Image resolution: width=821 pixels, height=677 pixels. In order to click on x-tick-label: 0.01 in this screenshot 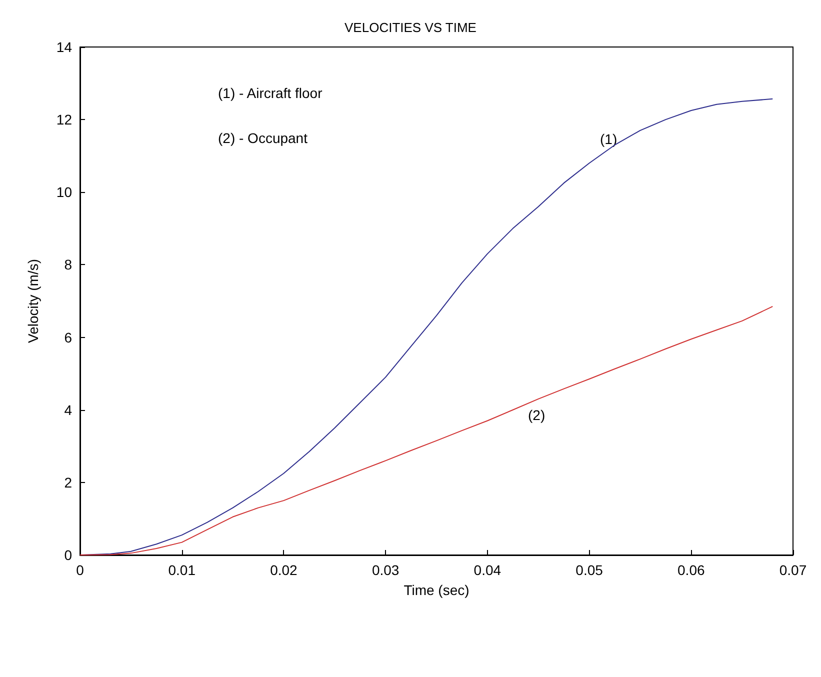, I will do `click(182, 570)`.